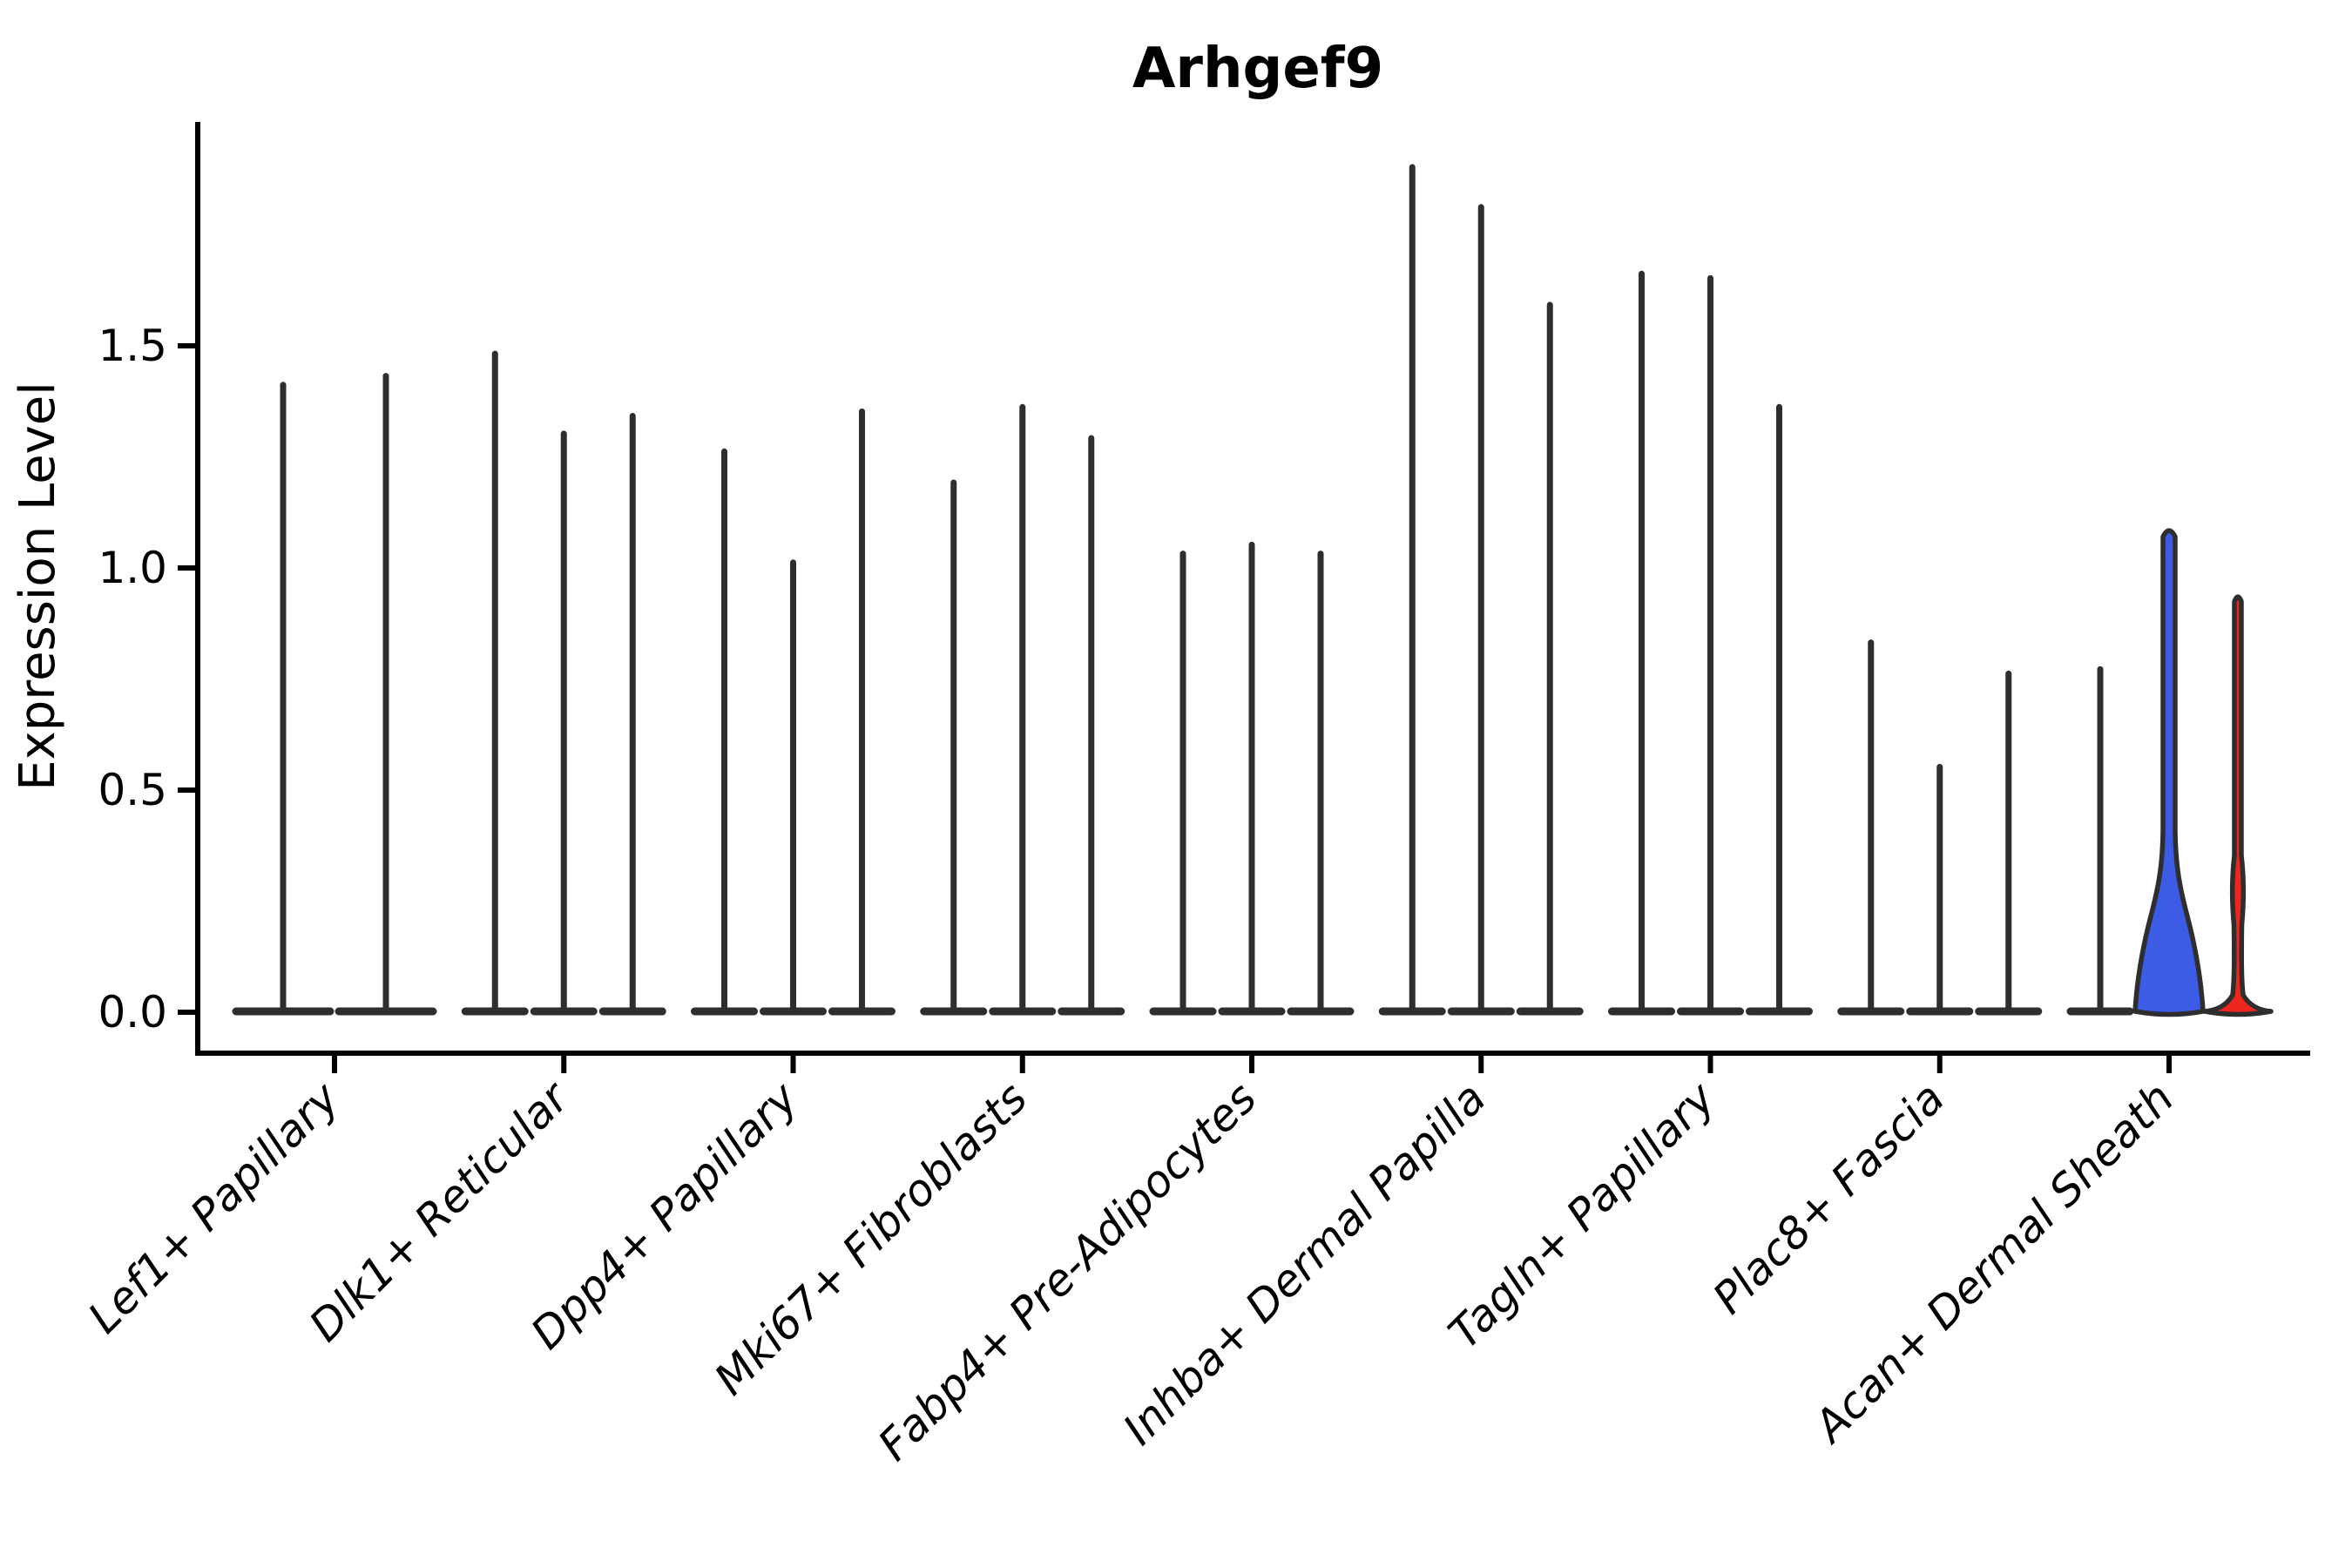 The height and width of the screenshot is (1568, 2352). Describe the element at coordinates (1828, 1197) in the screenshot. I see `x-tick-label-7: Plac8+ Fascia` at that location.